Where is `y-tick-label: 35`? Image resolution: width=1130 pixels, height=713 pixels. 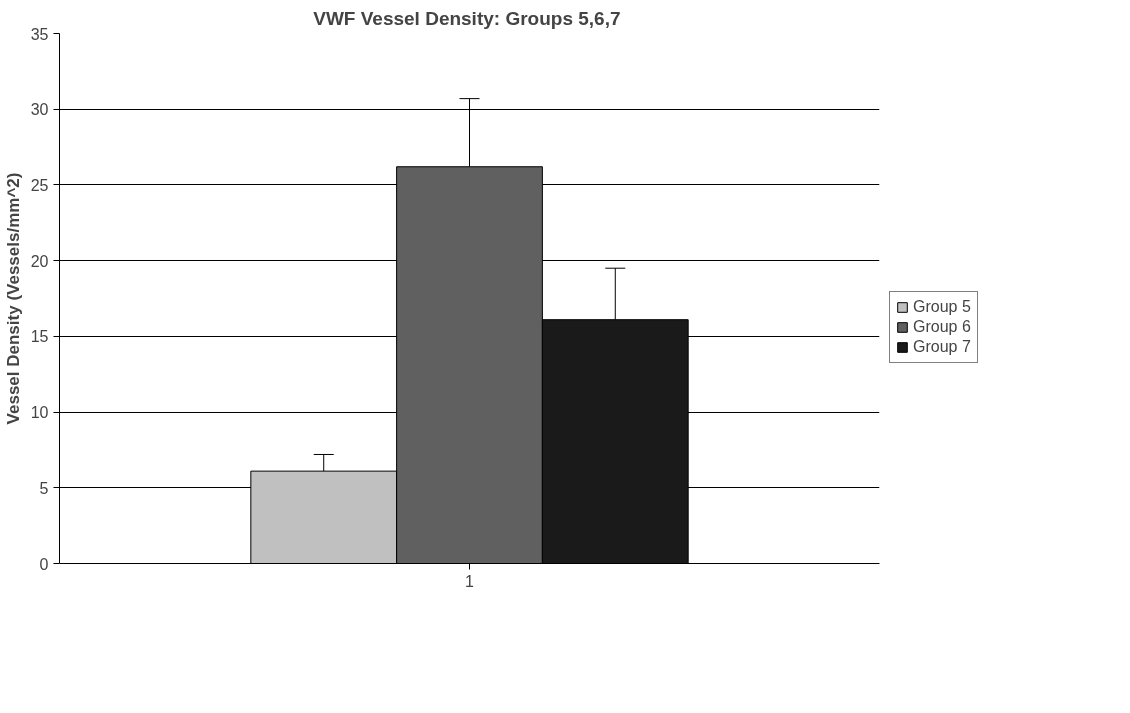 y-tick-label: 35 is located at coordinates (39, 34).